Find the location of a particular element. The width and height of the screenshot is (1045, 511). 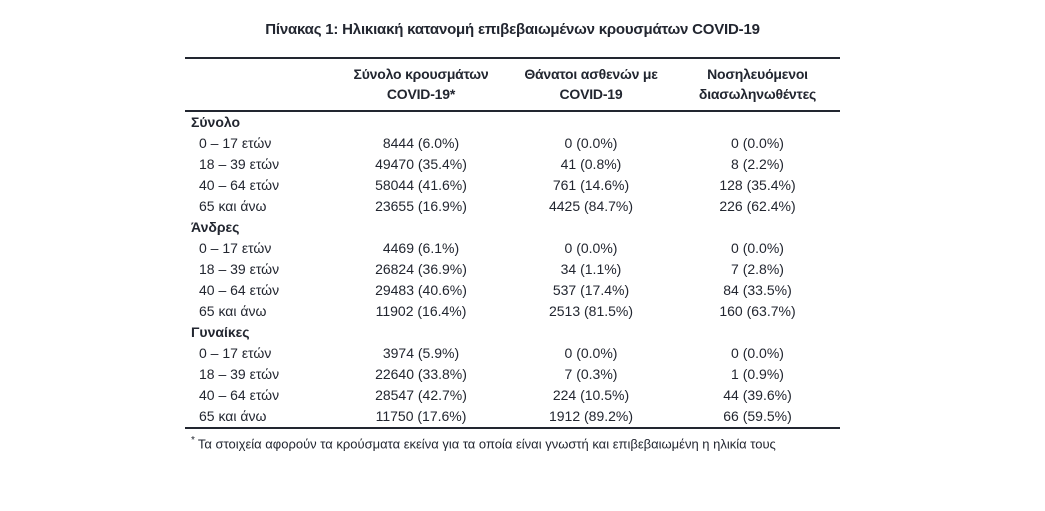

intubated-value: 44 (39.6%) is located at coordinates (757, 395).